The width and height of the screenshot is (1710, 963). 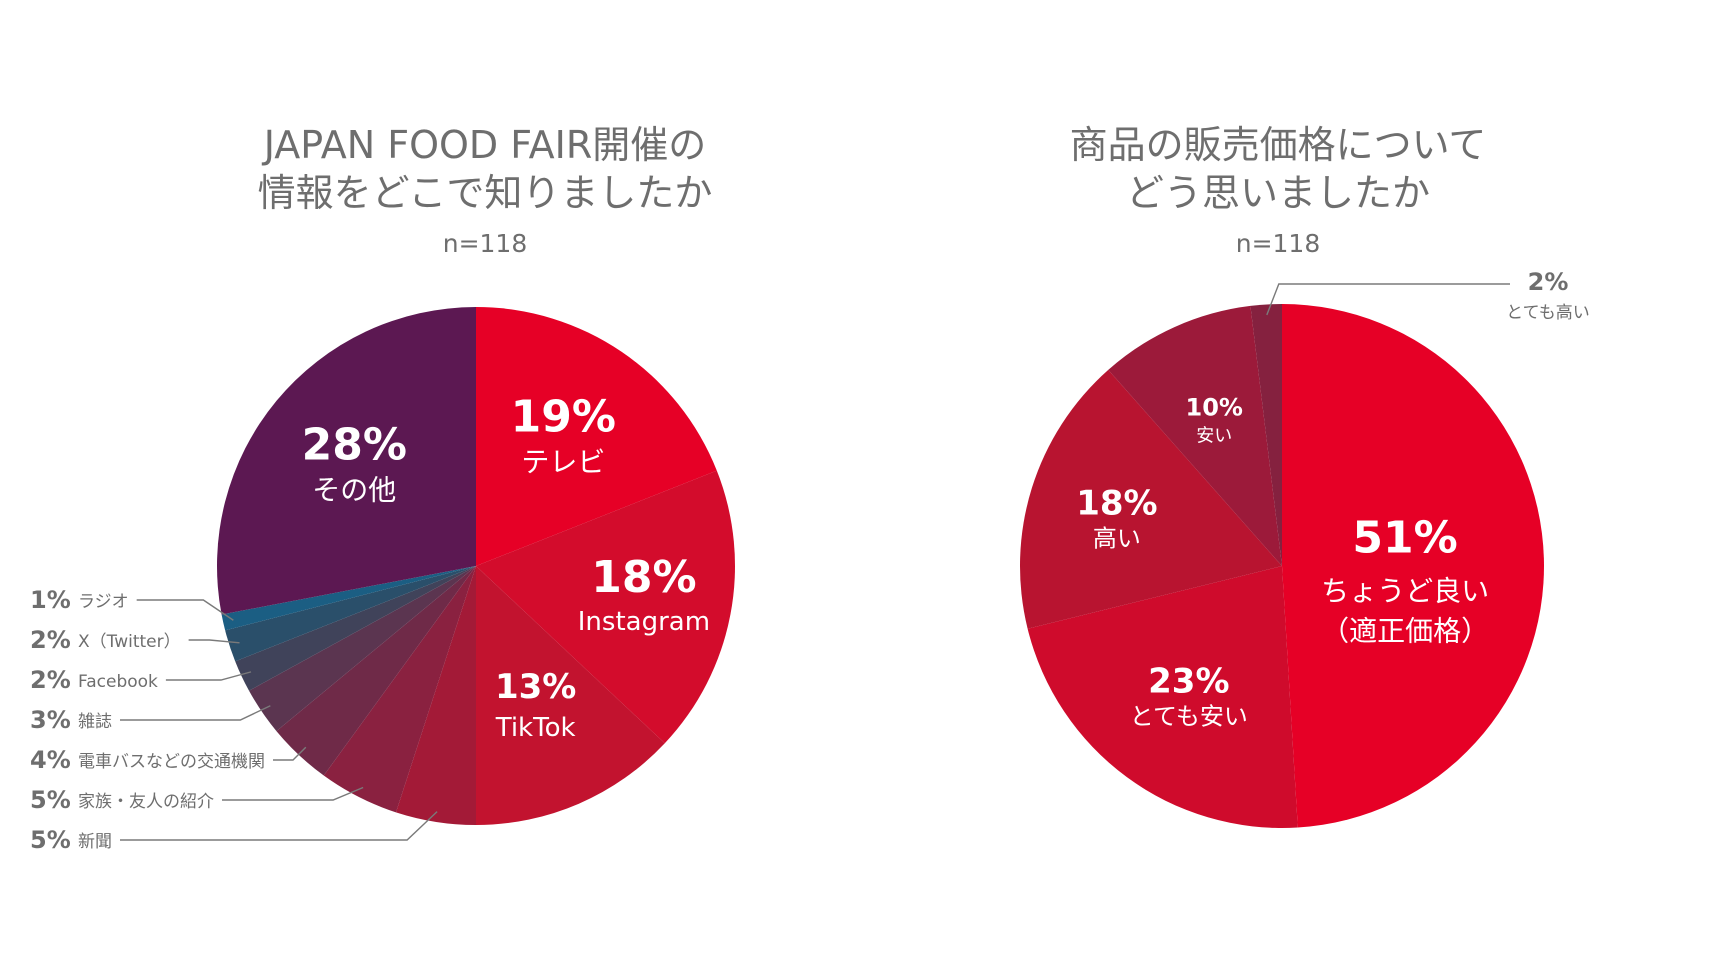 I want to click on outside-category-label: 電車バスなどの交通機関, so click(x=171, y=762).